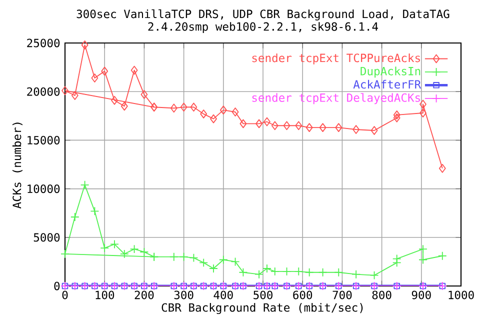  What do you see at coordinates (263, 295) in the screenshot?
I see `x-tick-label: 500` at bounding box center [263, 295].